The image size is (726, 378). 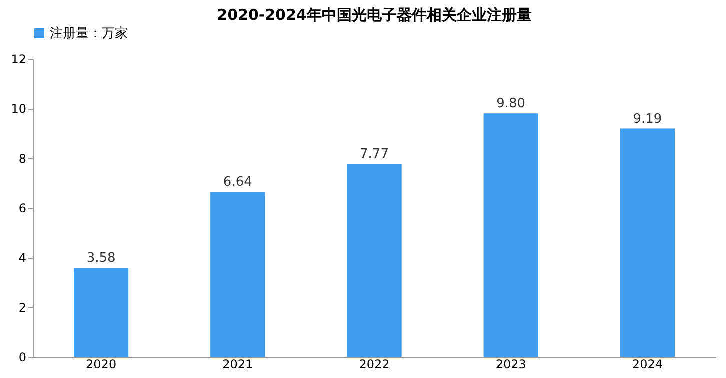 What do you see at coordinates (374, 154) in the screenshot?
I see `data-label: 7.77` at bounding box center [374, 154].